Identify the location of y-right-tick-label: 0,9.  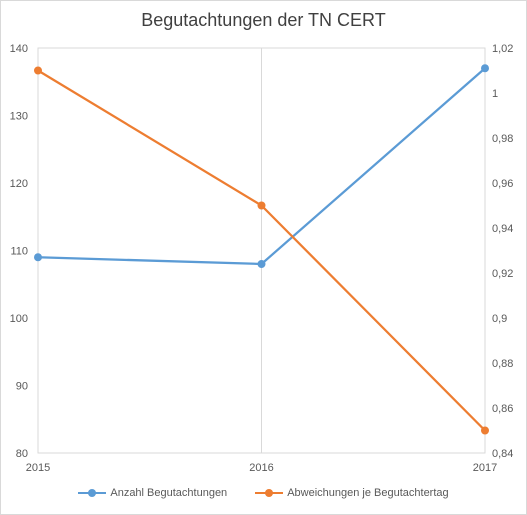
(499, 319).